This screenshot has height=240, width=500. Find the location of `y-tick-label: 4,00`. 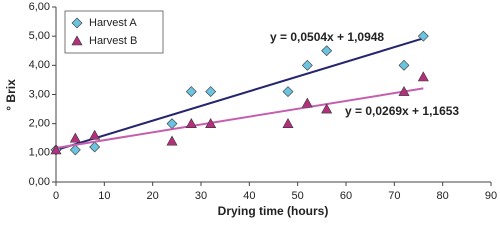

y-tick-label: 4,00 is located at coordinates (39, 65).